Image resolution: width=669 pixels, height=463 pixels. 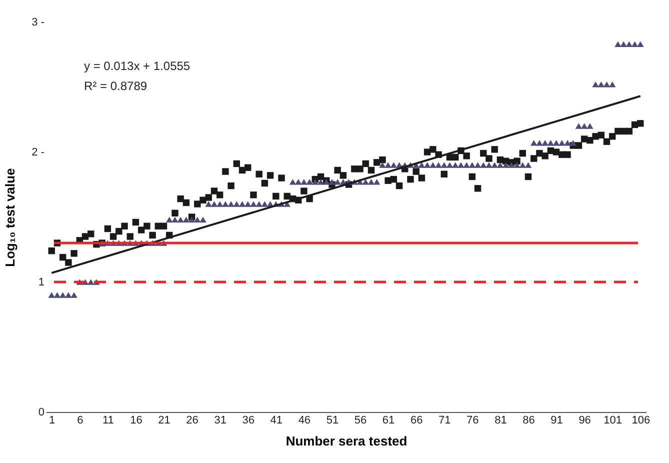 I want to click on x-axis-title: Number sera tested, so click(x=347, y=441).